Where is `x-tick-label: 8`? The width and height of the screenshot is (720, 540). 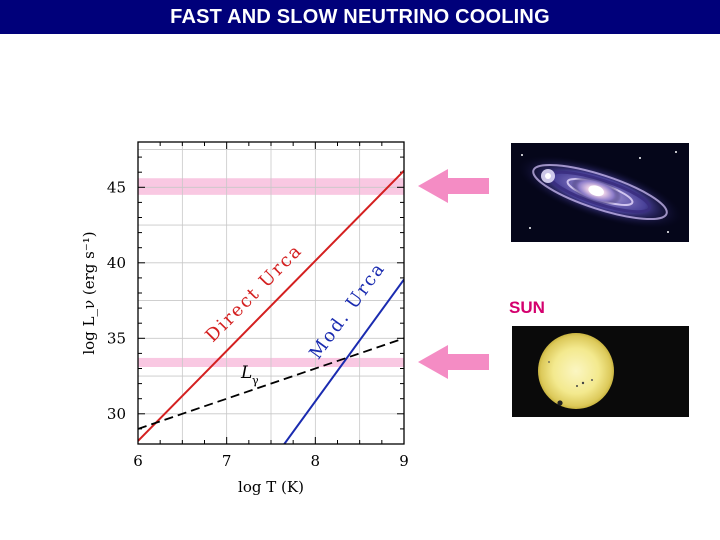
x-tick-label: 8 is located at coordinates (316, 461).